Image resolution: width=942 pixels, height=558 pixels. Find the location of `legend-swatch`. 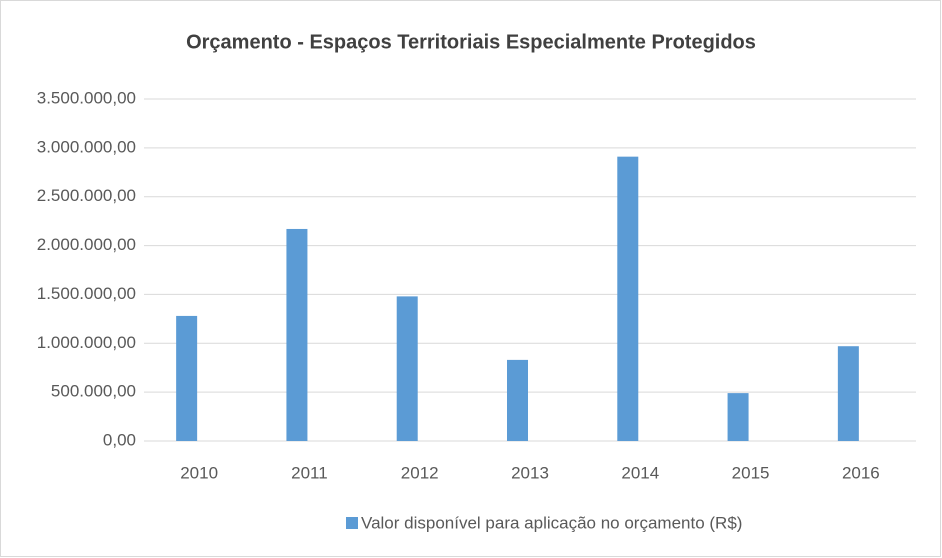

legend-swatch is located at coordinates (352, 523).